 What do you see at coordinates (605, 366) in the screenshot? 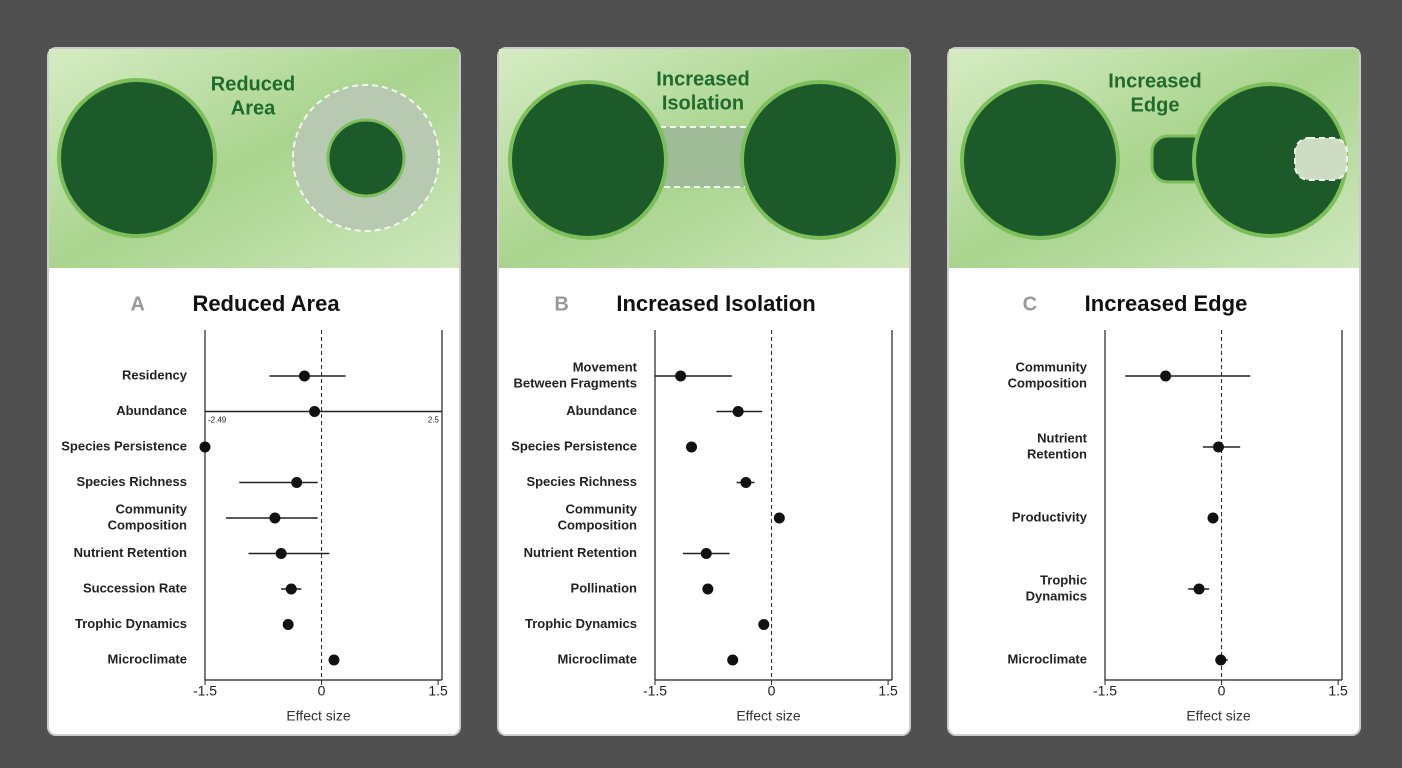
I see `category-label: Movement` at bounding box center [605, 366].